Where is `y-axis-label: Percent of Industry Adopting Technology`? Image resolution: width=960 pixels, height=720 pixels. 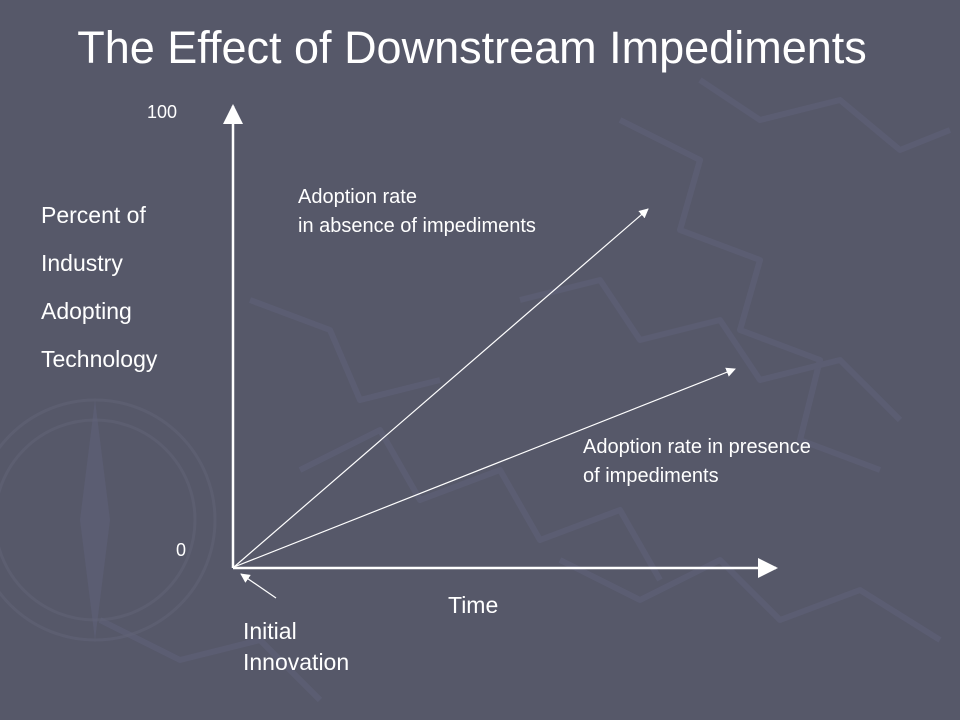
y-axis-label: Percent of Industry Adopting Technology is located at coordinates (99, 295).